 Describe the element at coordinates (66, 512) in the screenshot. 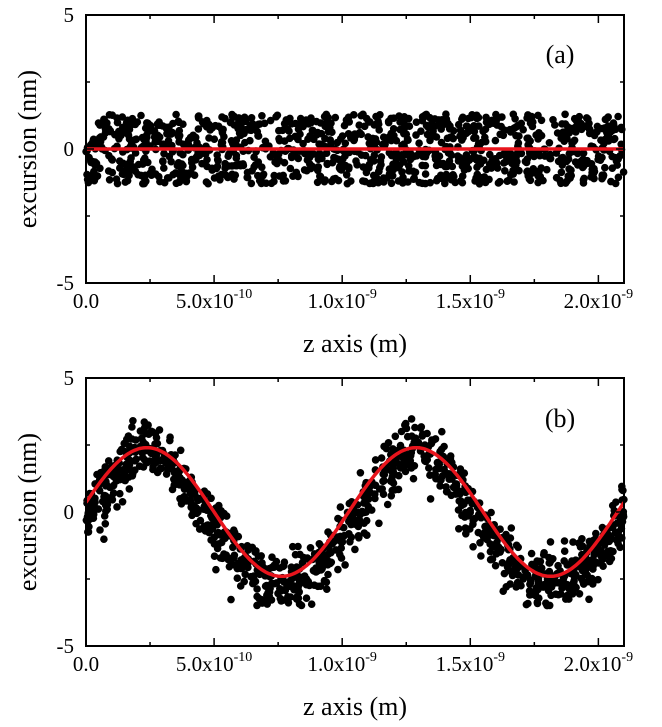

I see `y-tick-labels-b: -5 0 5` at that location.